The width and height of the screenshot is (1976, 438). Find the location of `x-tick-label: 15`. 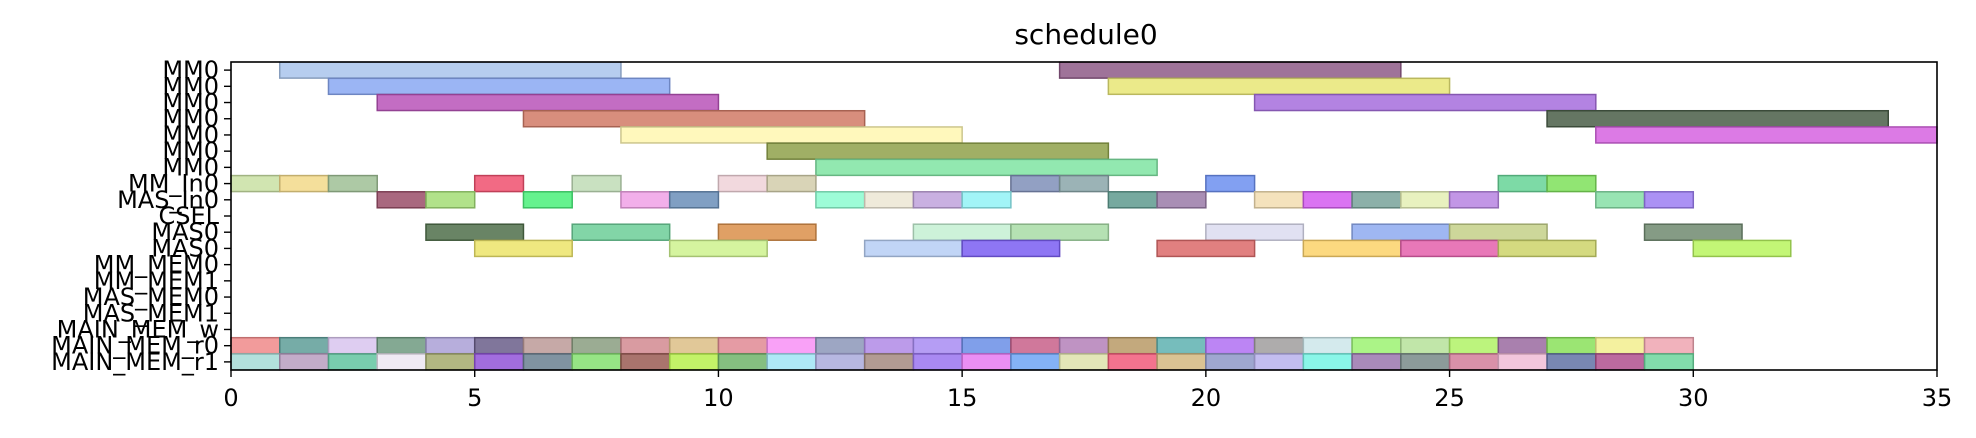

x-tick-label: 15 is located at coordinates (962, 398).